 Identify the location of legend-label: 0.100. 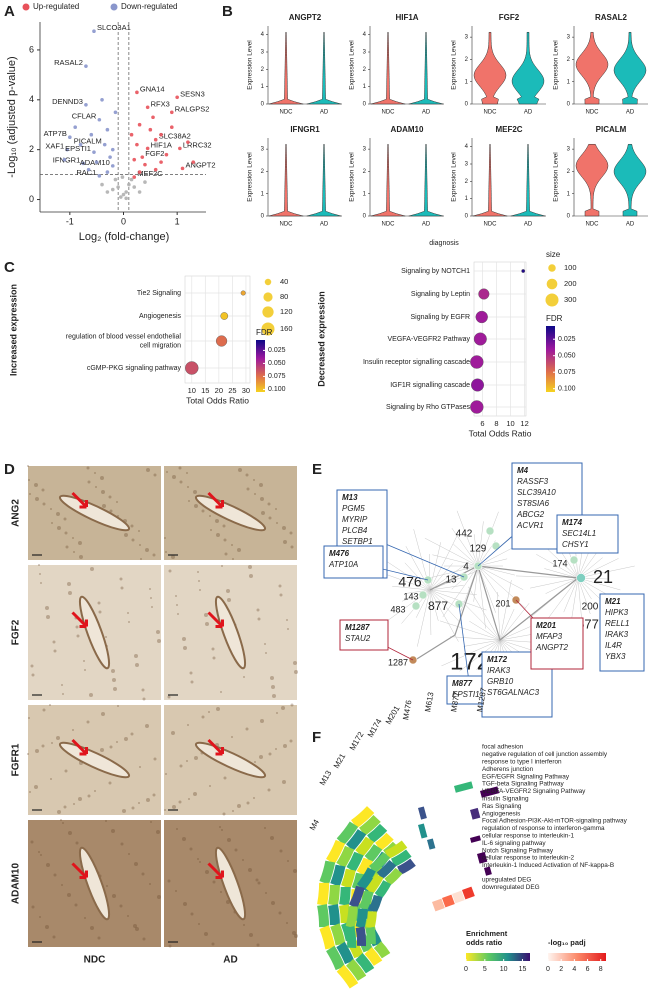
(277, 389).